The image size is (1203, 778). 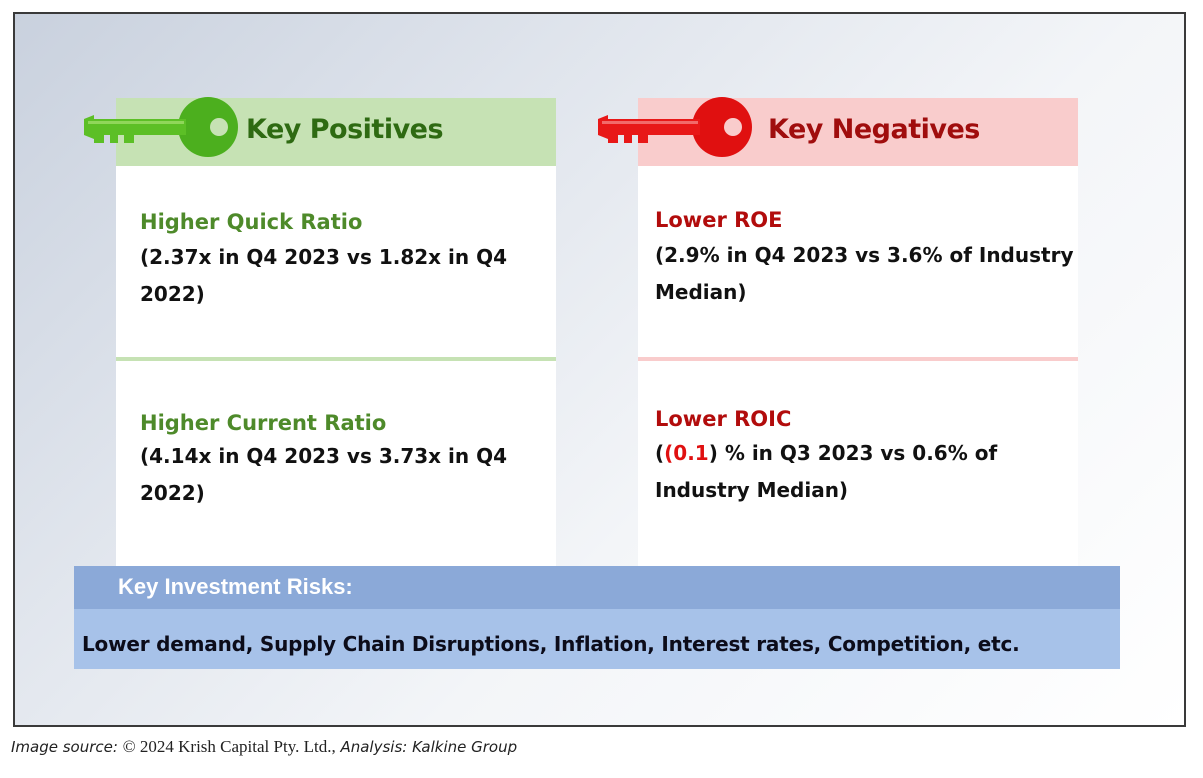 I want to click on positive-divider, so click(x=336, y=359).